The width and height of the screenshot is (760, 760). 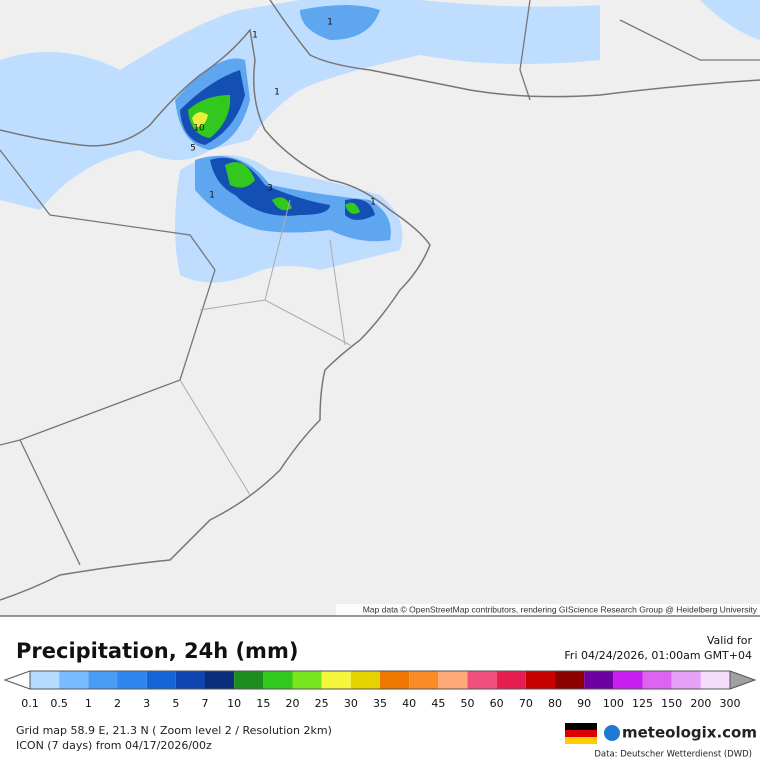 I want to click on attribution-bg, so click(x=548, y=610).